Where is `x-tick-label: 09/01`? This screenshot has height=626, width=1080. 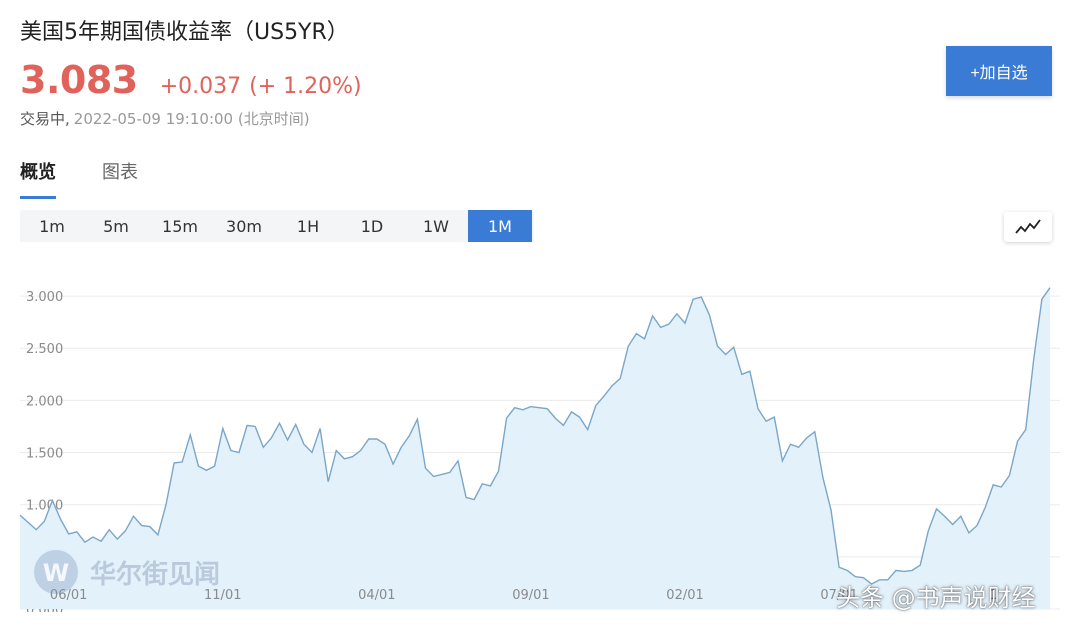 x-tick-label: 09/01 is located at coordinates (530, 595).